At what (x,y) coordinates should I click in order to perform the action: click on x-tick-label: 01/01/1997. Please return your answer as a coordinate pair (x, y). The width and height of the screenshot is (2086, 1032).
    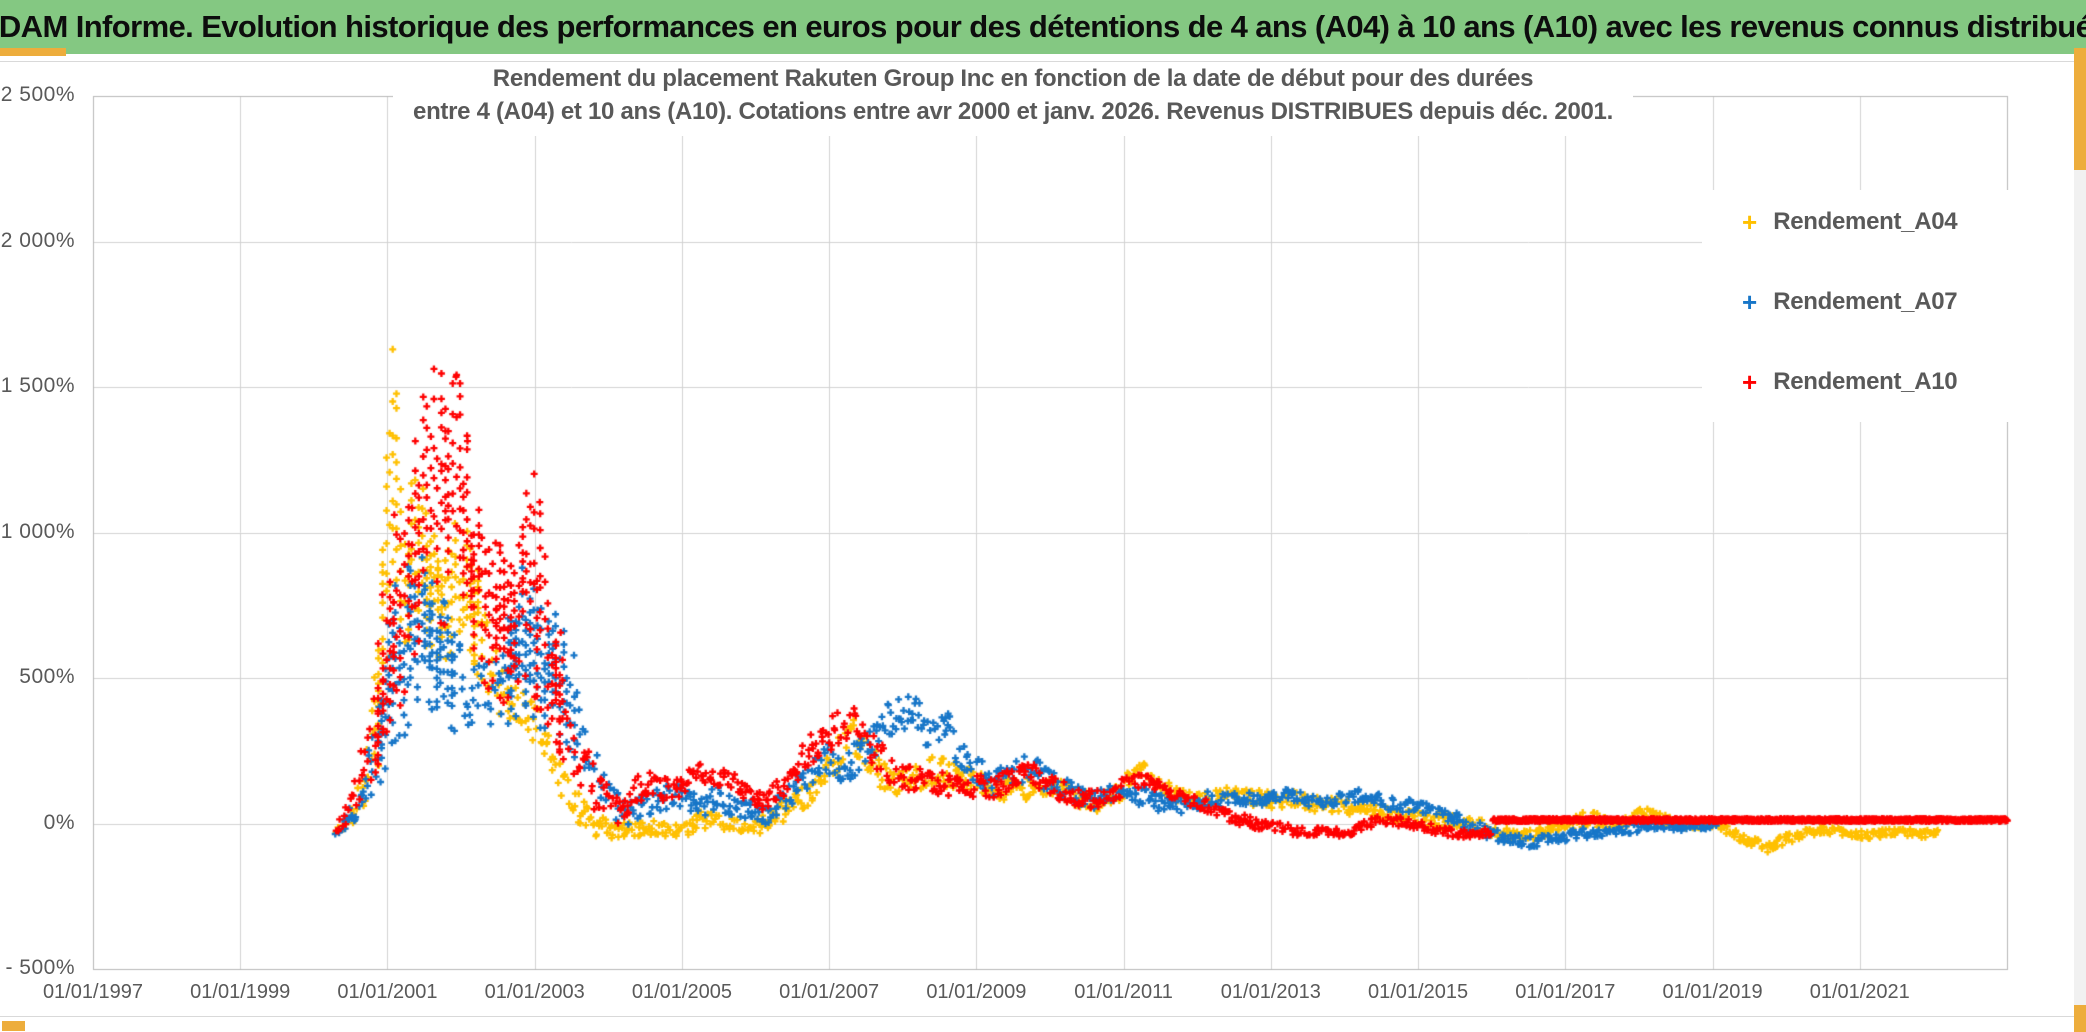
    Looking at the image, I should click on (93, 992).